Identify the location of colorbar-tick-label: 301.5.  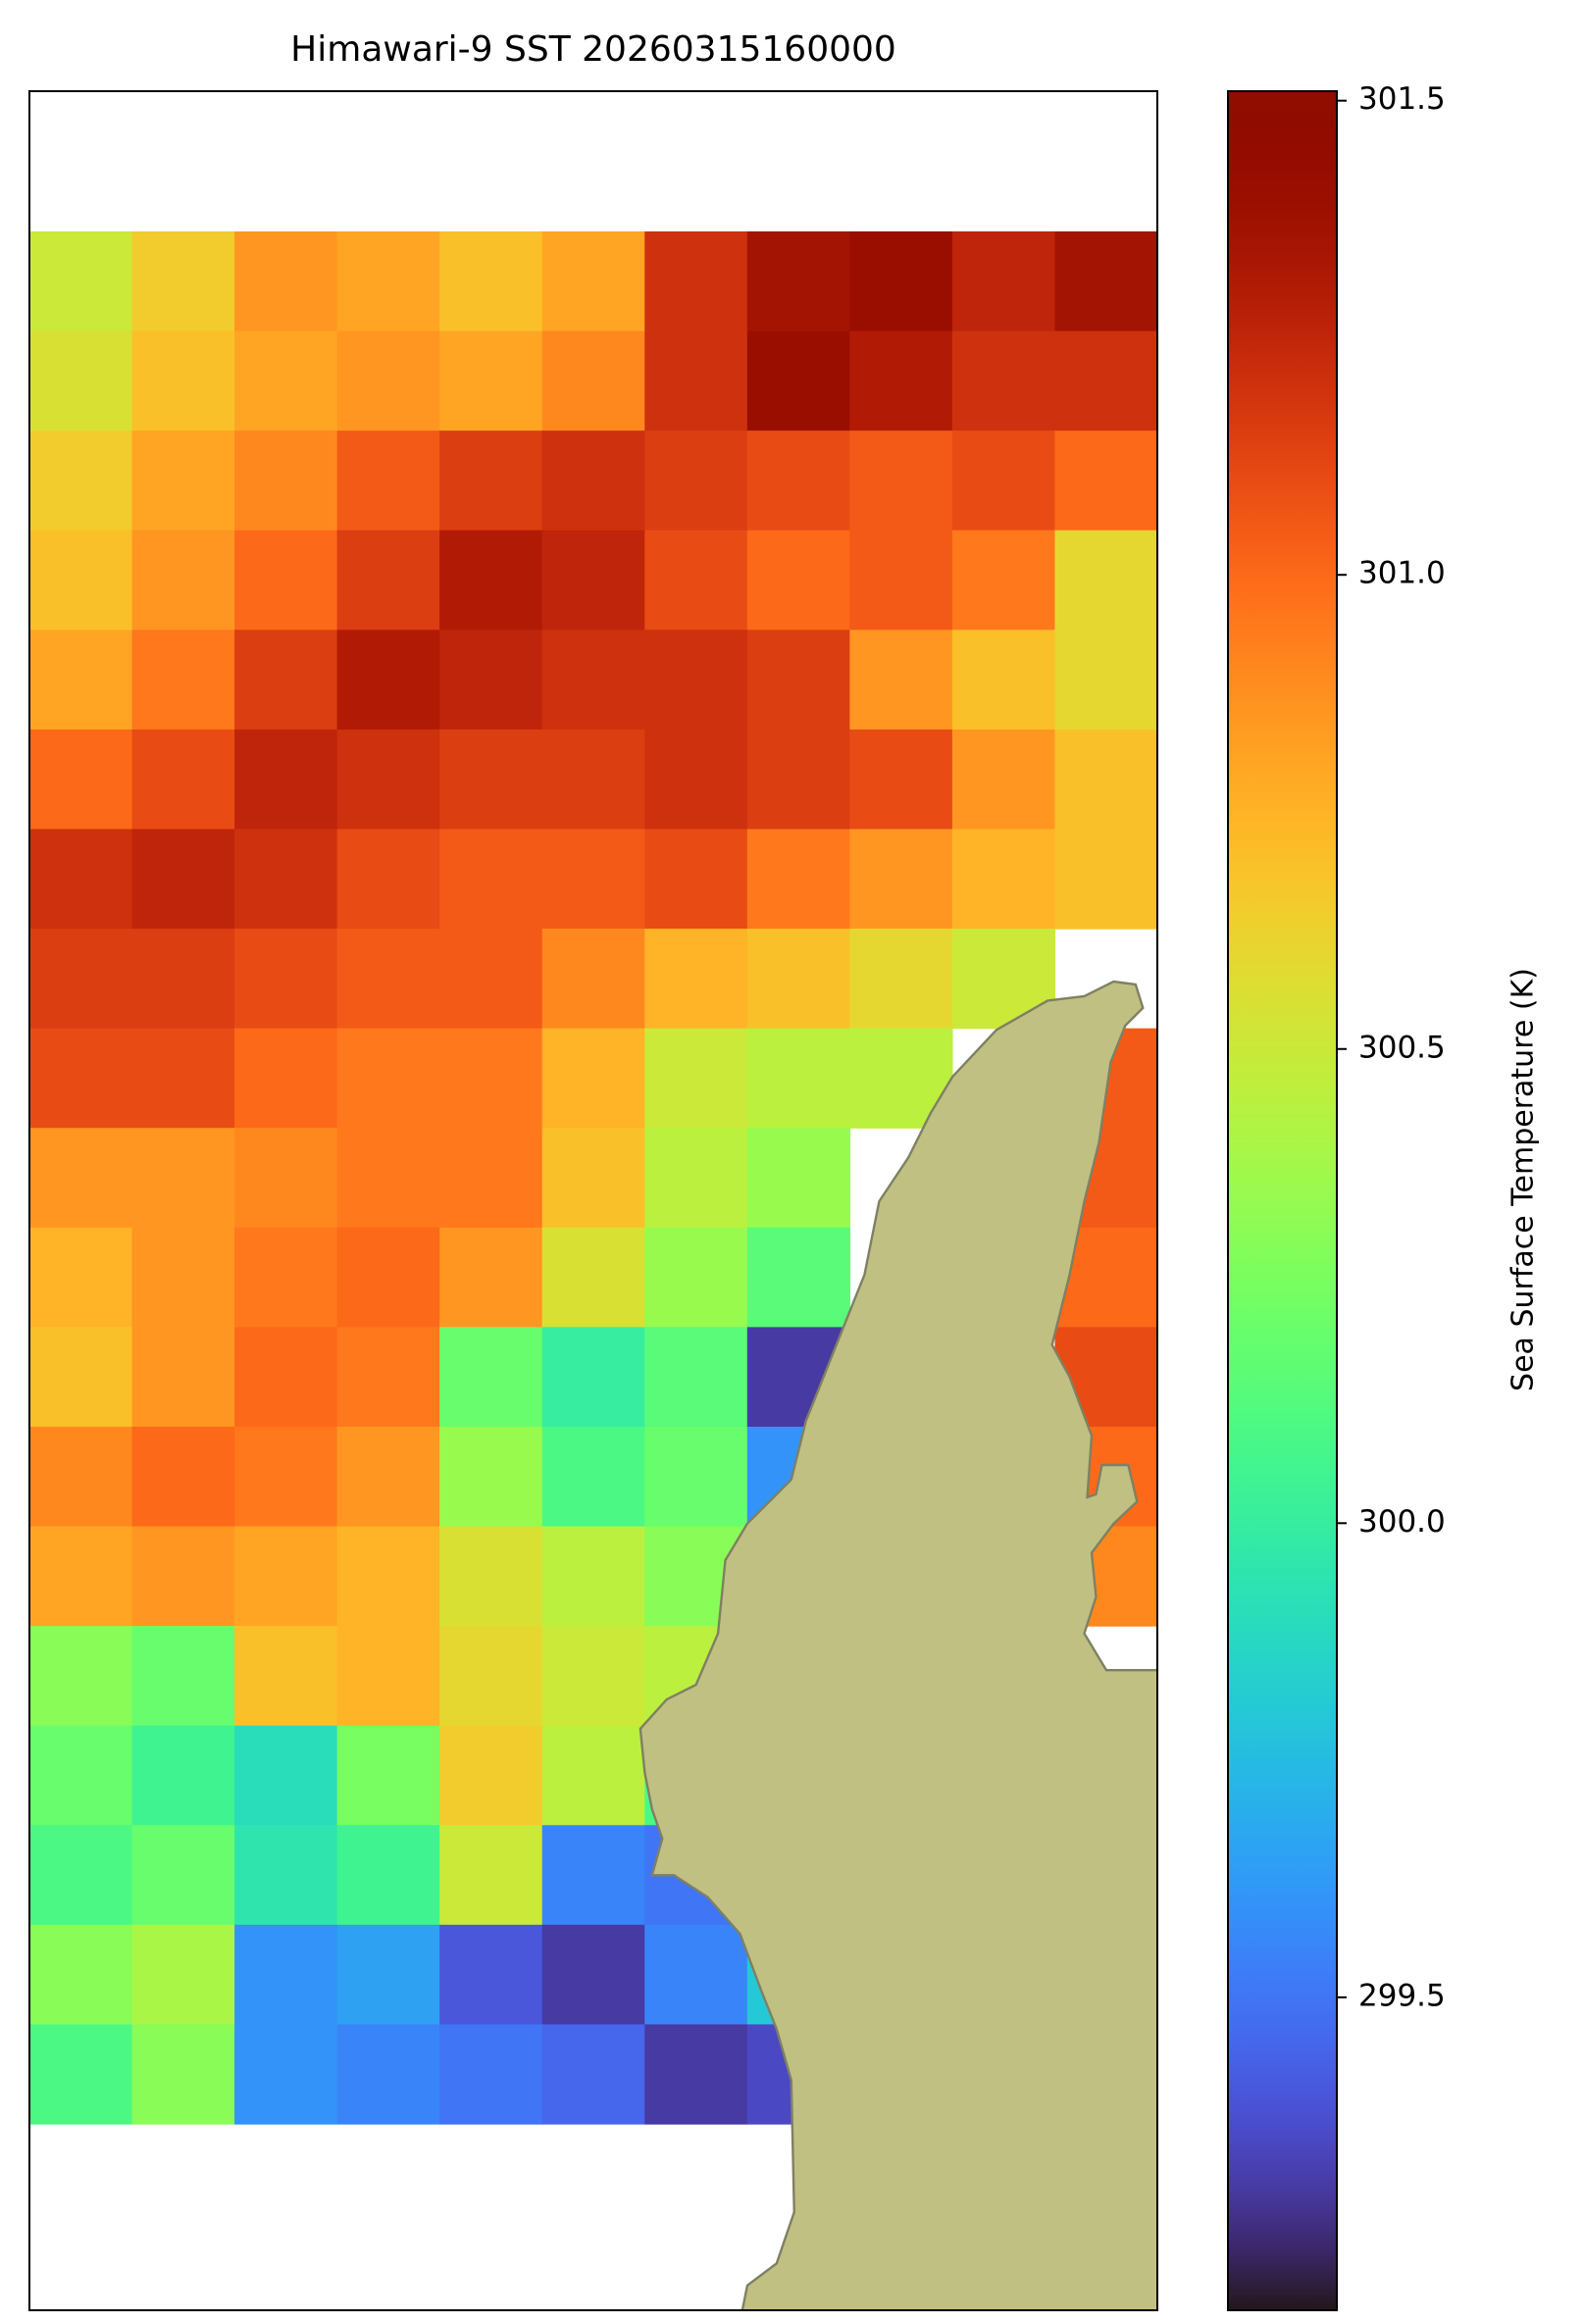
(1402, 99).